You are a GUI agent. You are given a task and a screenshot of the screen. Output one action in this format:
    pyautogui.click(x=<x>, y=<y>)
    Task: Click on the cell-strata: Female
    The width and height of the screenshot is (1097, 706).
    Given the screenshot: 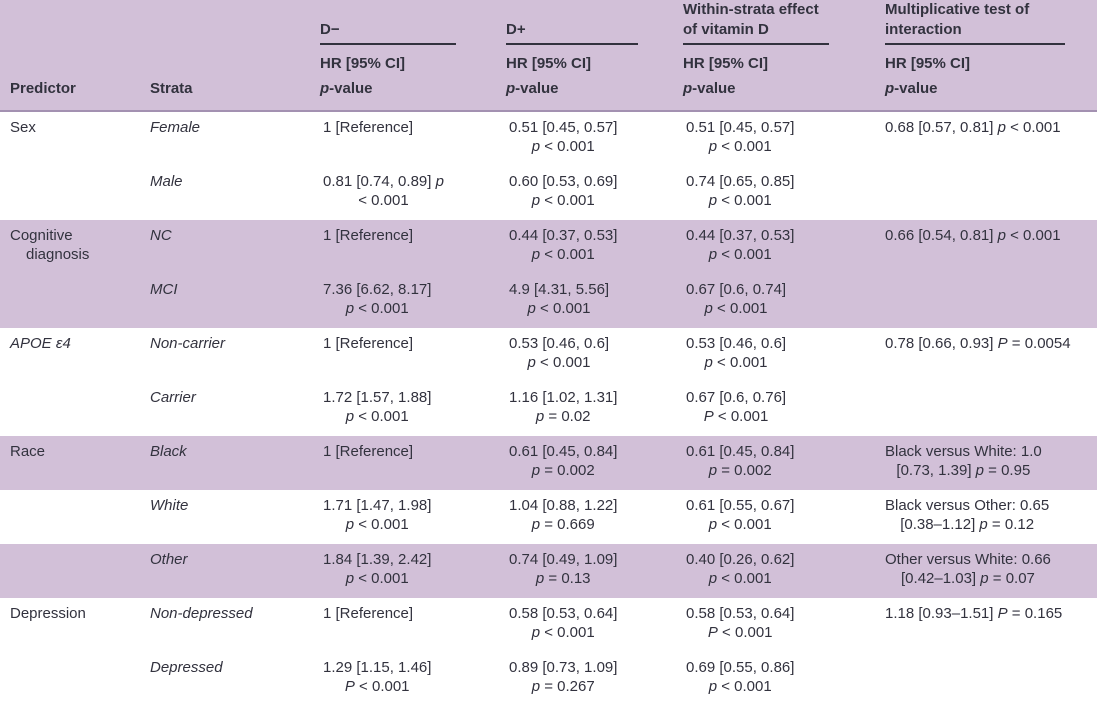 What is the action you would take?
    pyautogui.click(x=175, y=127)
    